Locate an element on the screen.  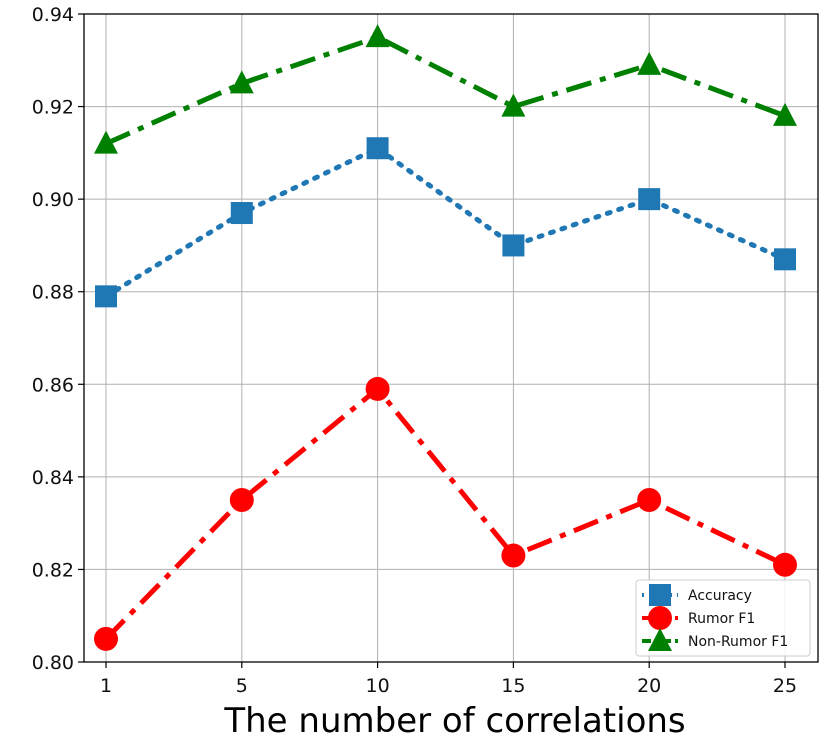
legend-box is located at coordinates (723, 618).